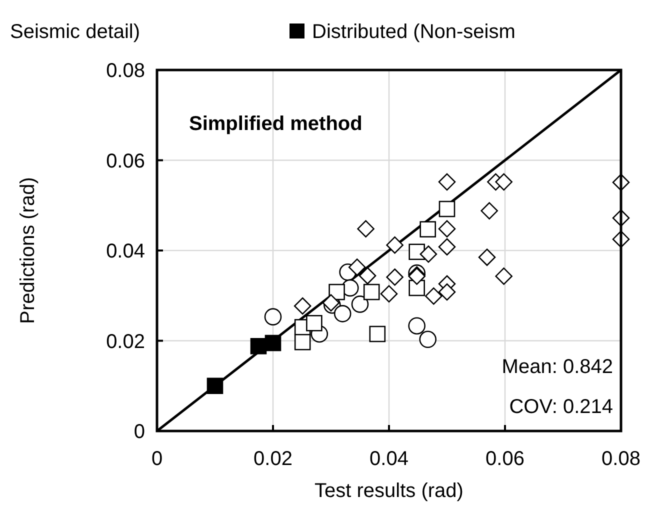 Image resolution: width=653 pixels, height=524 pixels. Describe the element at coordinates (389, 491) in the screenshot. I see `x-axis-title: Test results (rad)` at that location.